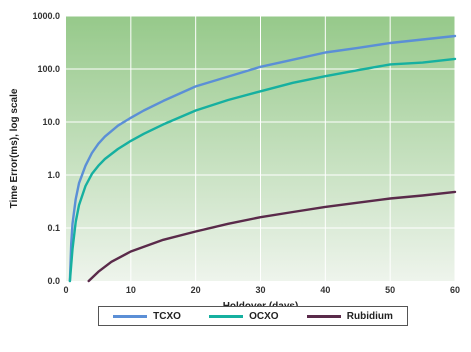 The image size is (471, 352). I want to click on x-tick-label: 0, so click(65, 290).